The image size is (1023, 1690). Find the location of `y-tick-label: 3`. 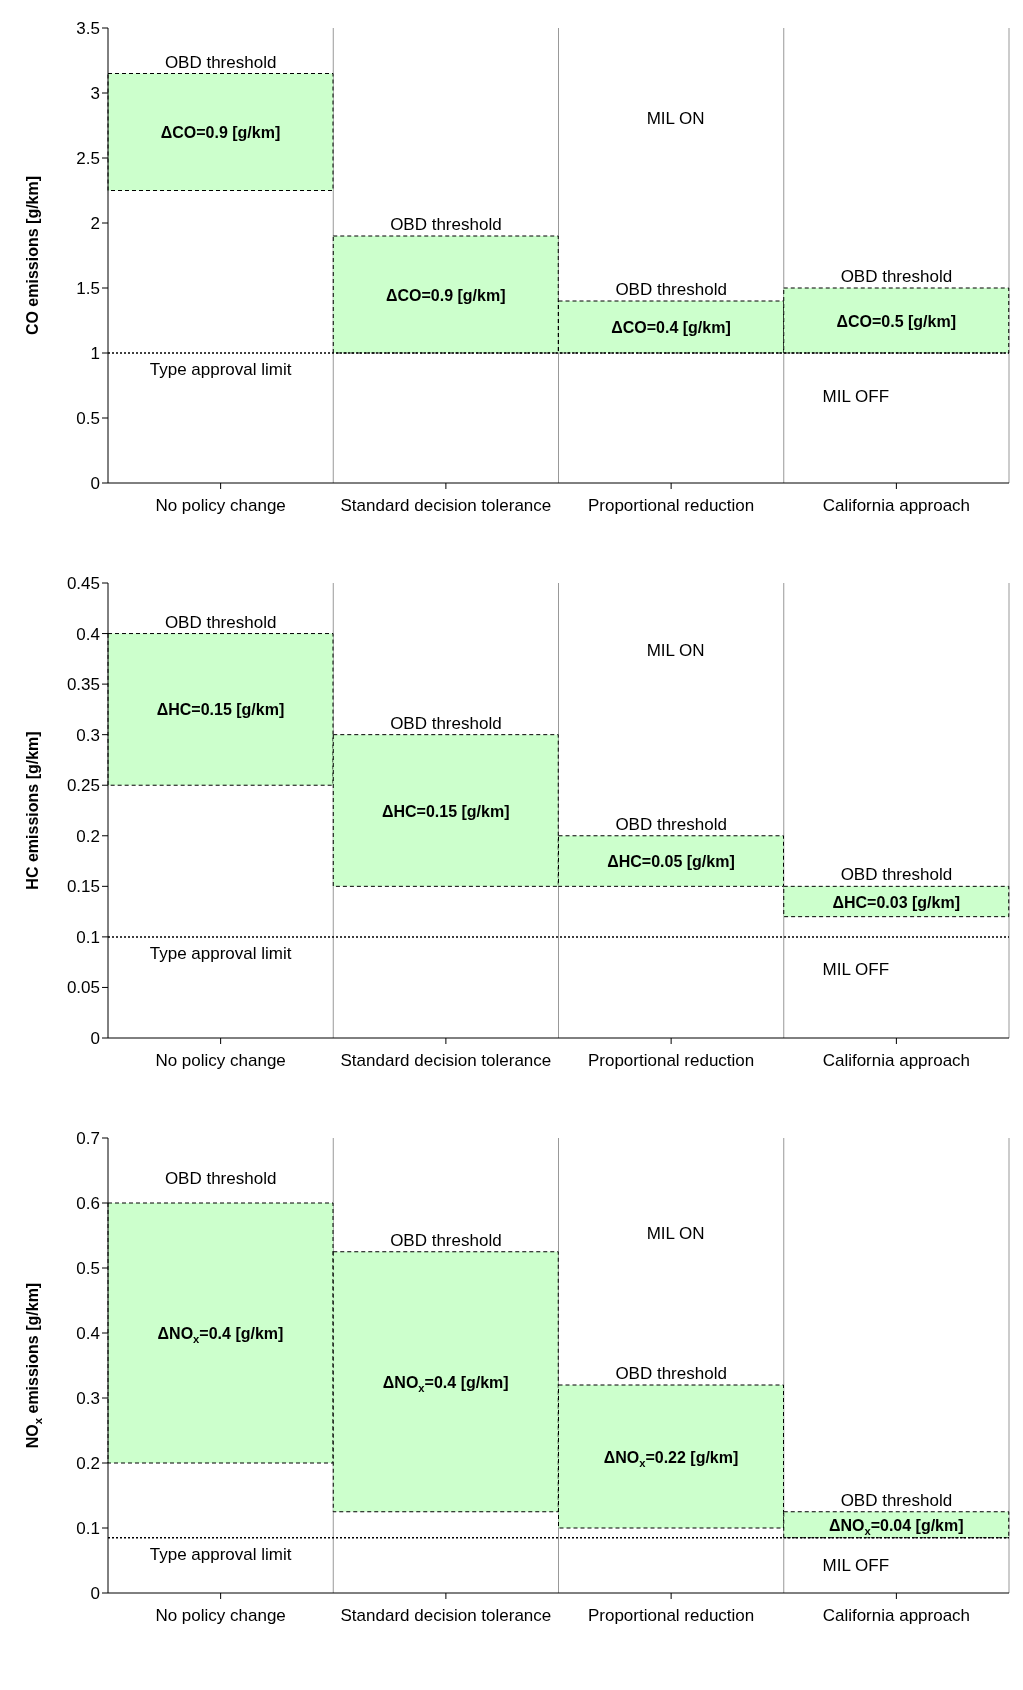

y-tick-label: 3 is located at coordinates (95, 94).